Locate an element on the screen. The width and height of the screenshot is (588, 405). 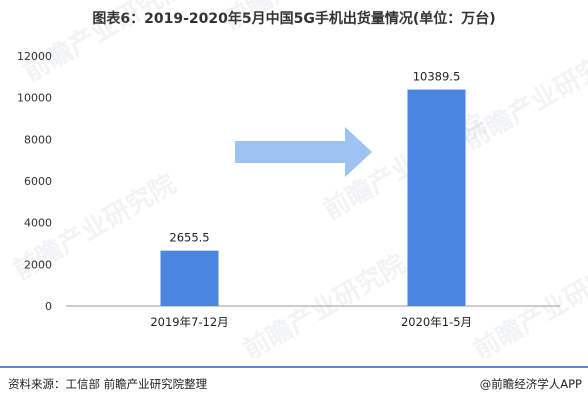
y-tick-label: 0 is located at coordinates (48, 306).